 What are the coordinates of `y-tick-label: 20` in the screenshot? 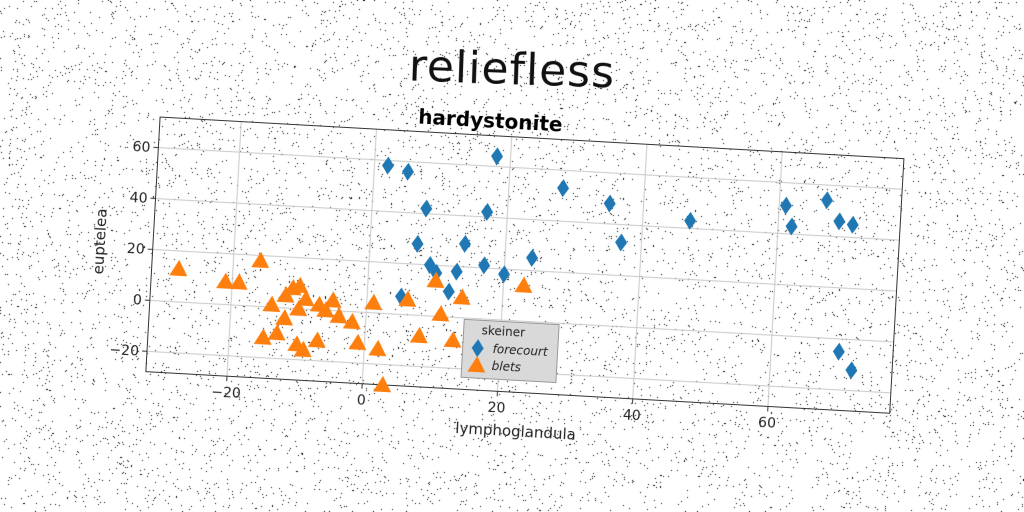 It's located at (135, 249).